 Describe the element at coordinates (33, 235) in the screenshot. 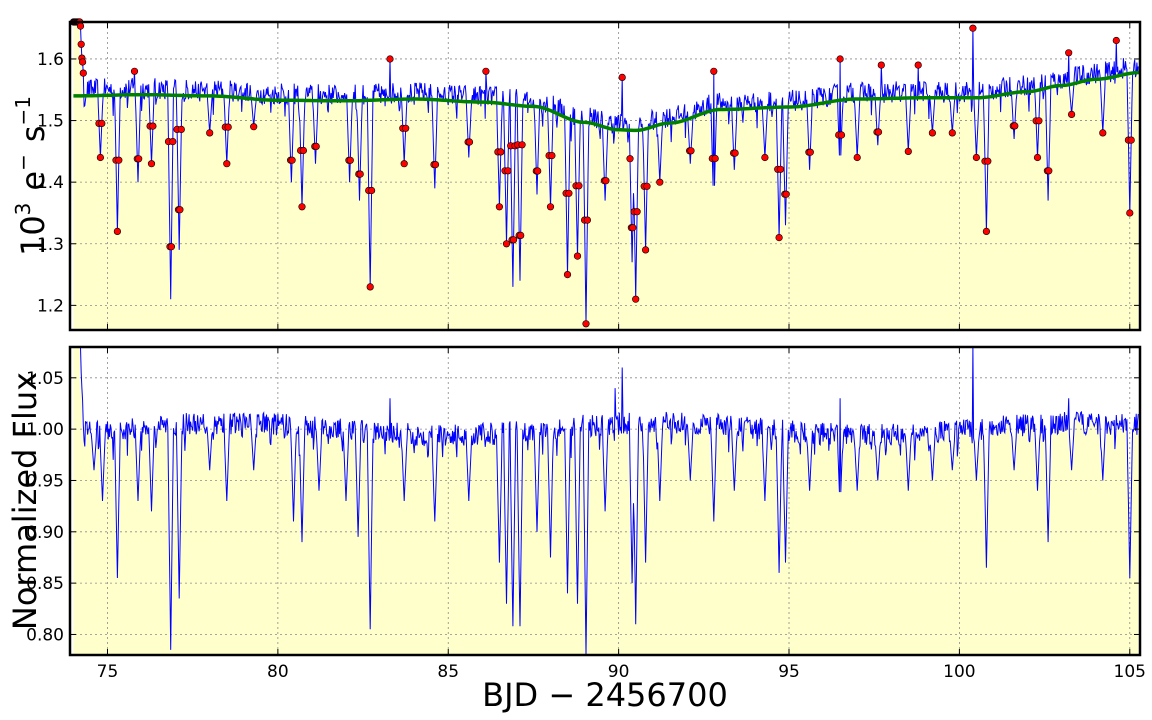

I see `ylabel-base: 10` at that location.